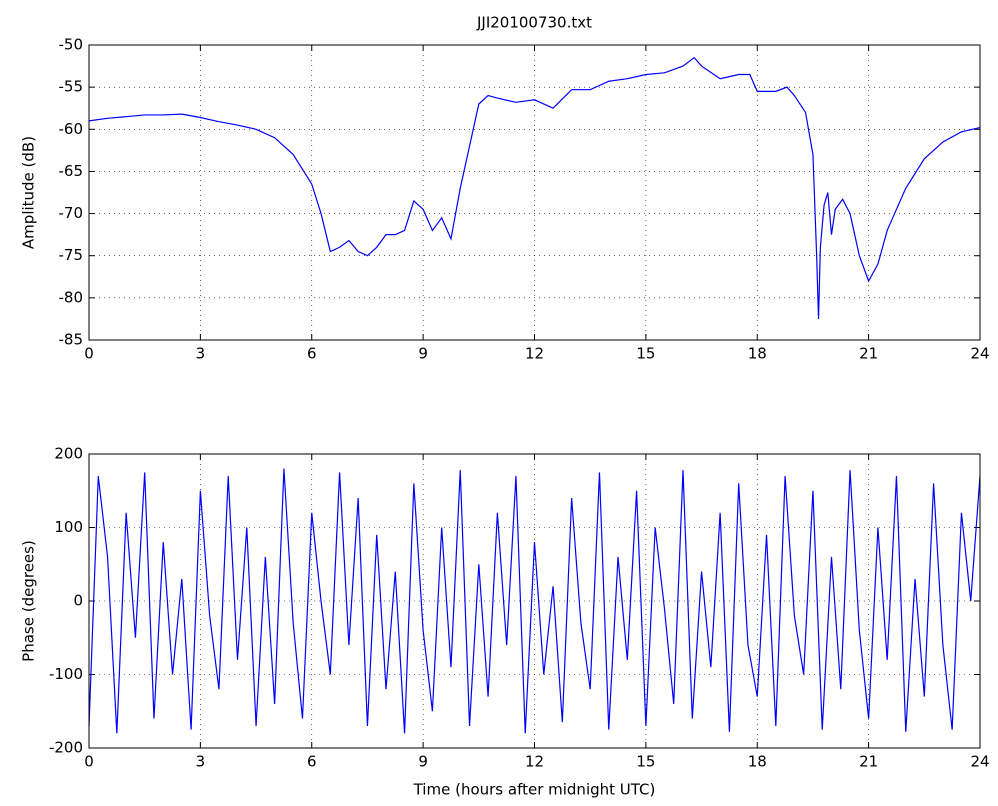  Describe the element at coordinates (68, 454) in the screenshot. I see `y-tick-label: 200` at that location.